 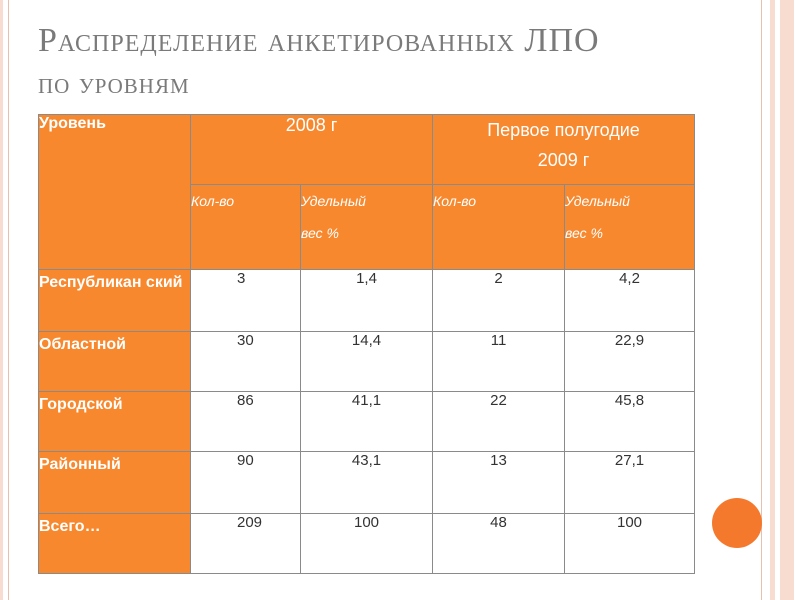 What do you see at coordinates (245, 543) in the screenshot?
I see `cell-count-2008: 209` at bounding box center [245, 543].